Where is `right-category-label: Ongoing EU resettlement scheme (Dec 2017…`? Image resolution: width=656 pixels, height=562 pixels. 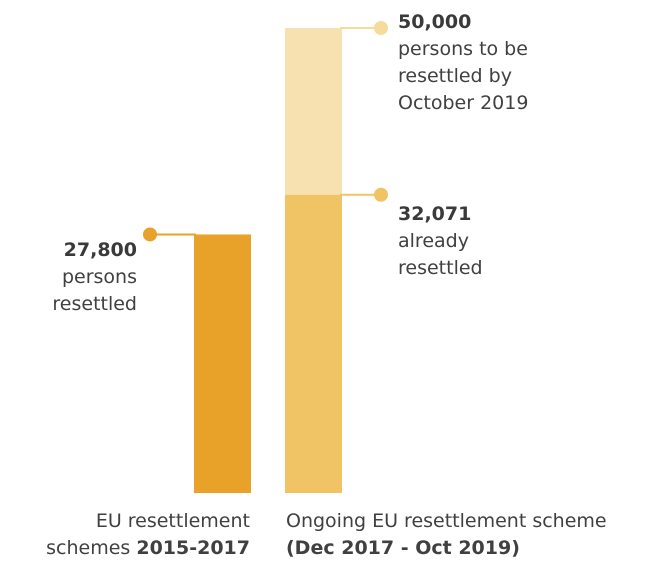 right-category-label: Ongoing EU resettlement scheme (Dec 2017… is located at coordinates (471, 535).